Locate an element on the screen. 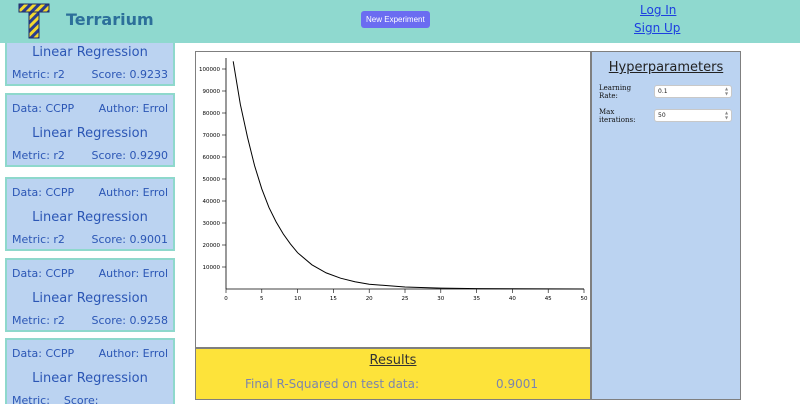 This screenshot has height=404, width=800. y-tick-label: 40000 is located at coordinates (212, 202).